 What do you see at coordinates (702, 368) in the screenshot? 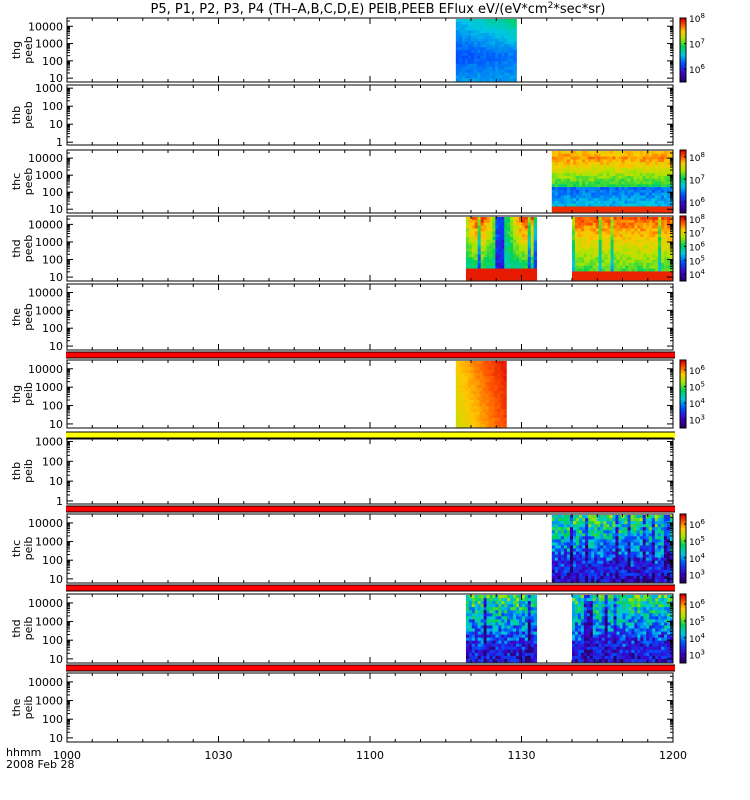
I see `colorbar-tick-exponent: 6` at bounding box center [702, 368].